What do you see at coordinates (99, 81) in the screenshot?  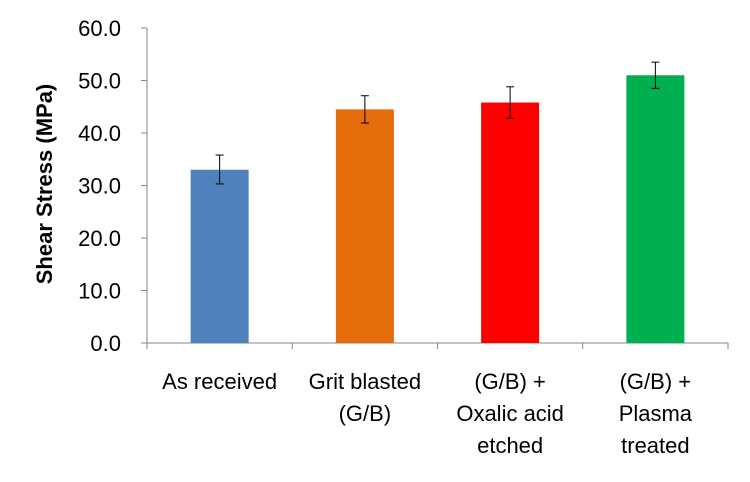 I see `y-tick-label: 50.0` at bounding box center [99, 81].